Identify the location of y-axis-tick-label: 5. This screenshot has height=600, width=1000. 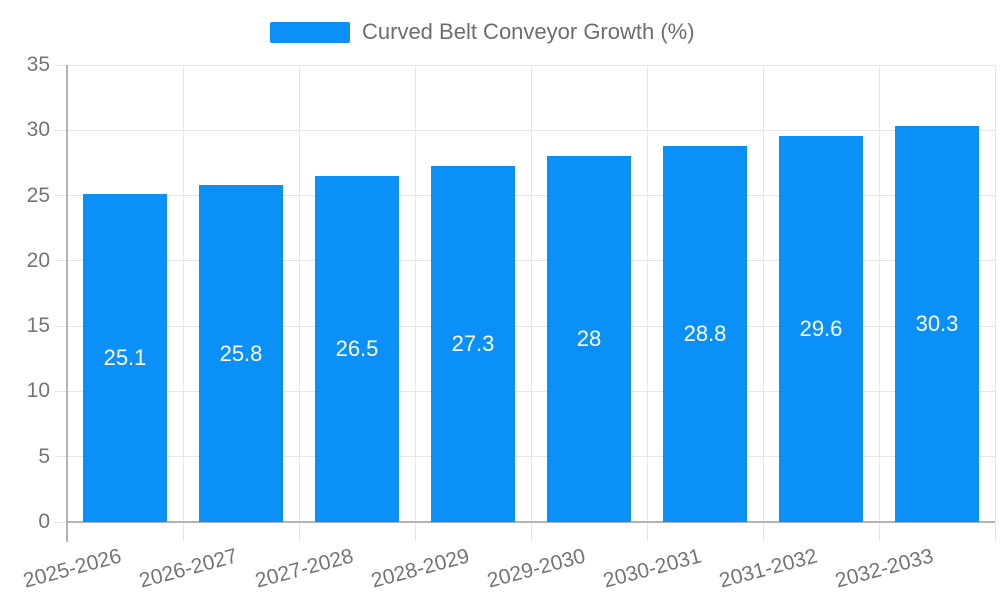
(44, 456).